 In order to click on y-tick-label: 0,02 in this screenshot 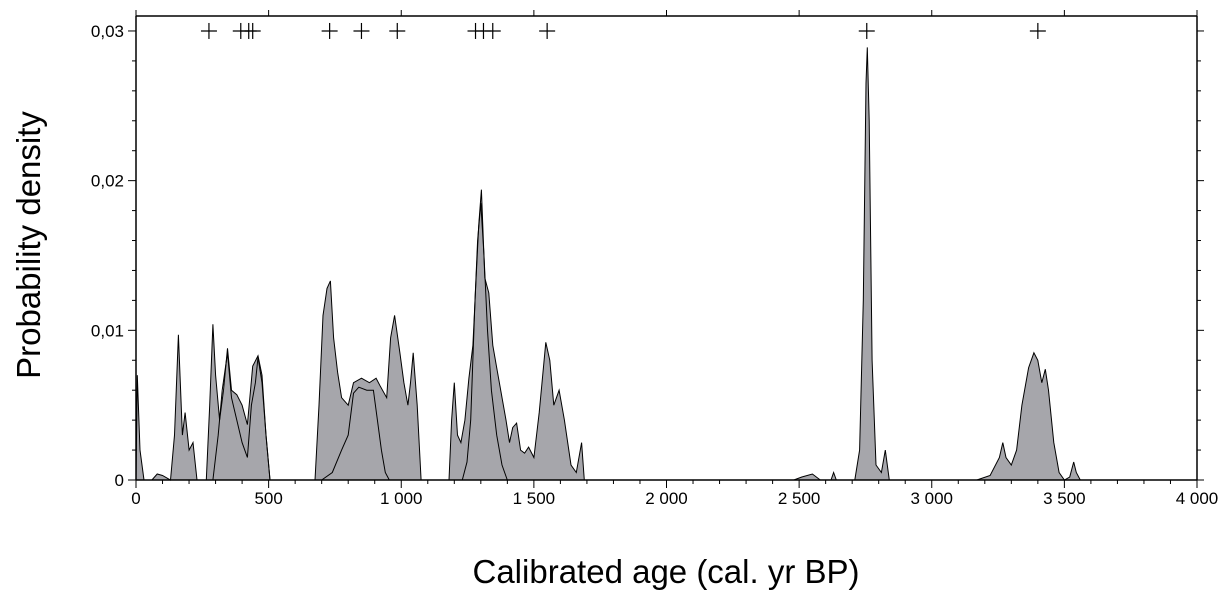, I will do `click(107, 181)`.